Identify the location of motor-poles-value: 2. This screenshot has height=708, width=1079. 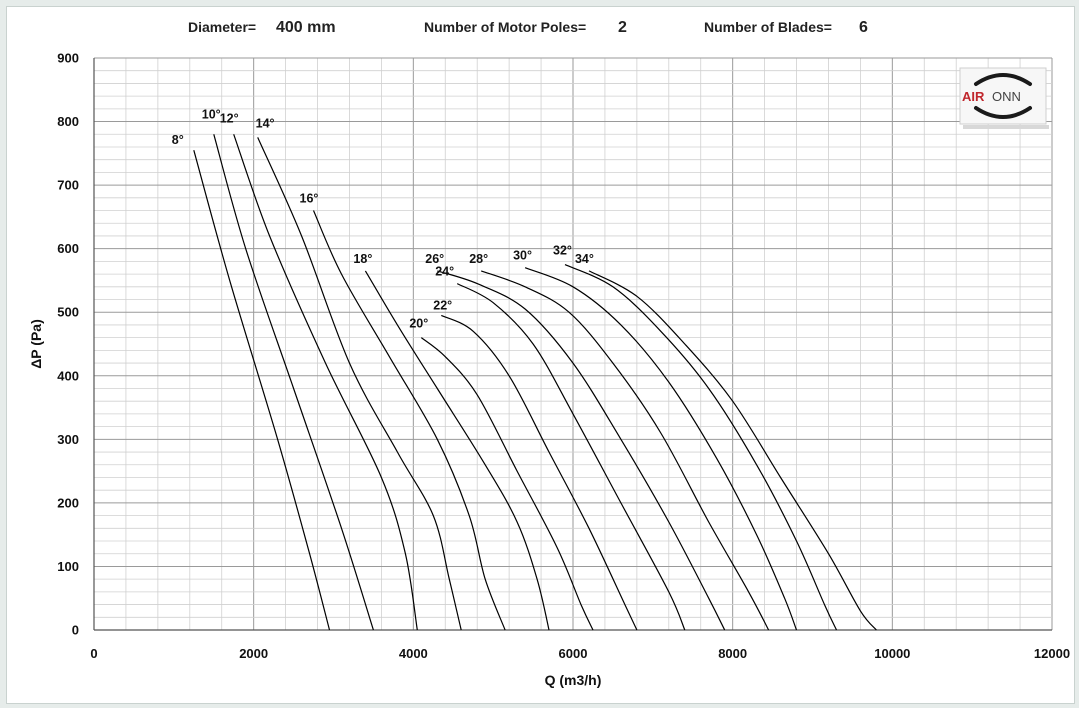
(622, 27).